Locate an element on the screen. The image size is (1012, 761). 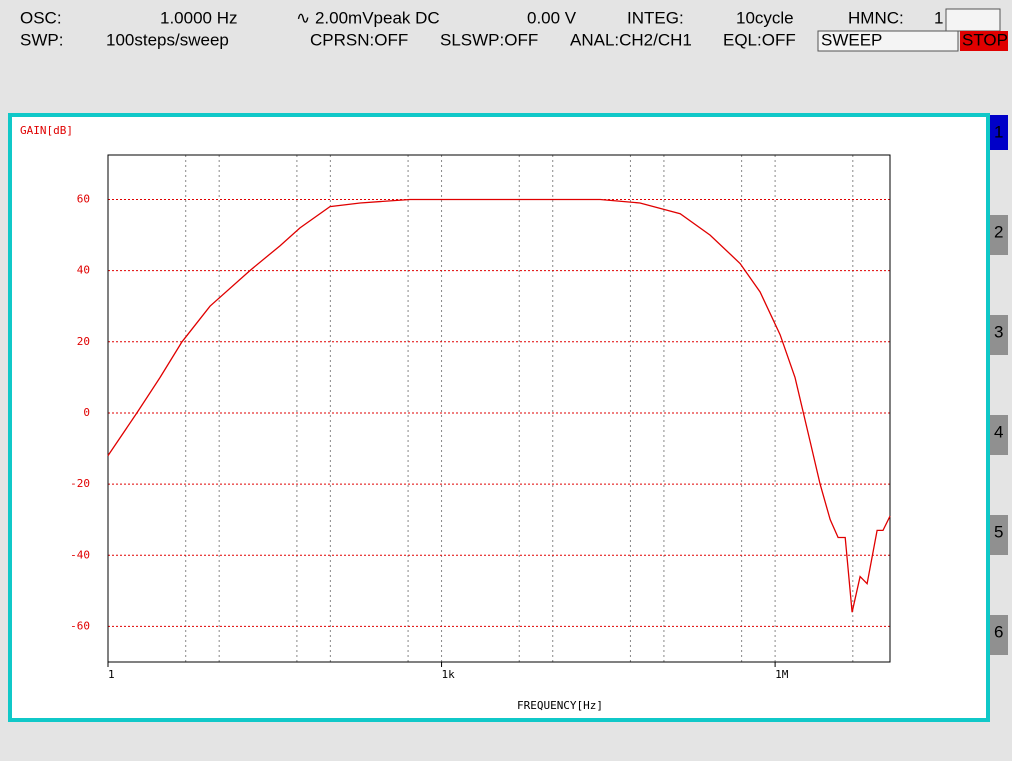
sweep-box is located at coordinates (888, 41).